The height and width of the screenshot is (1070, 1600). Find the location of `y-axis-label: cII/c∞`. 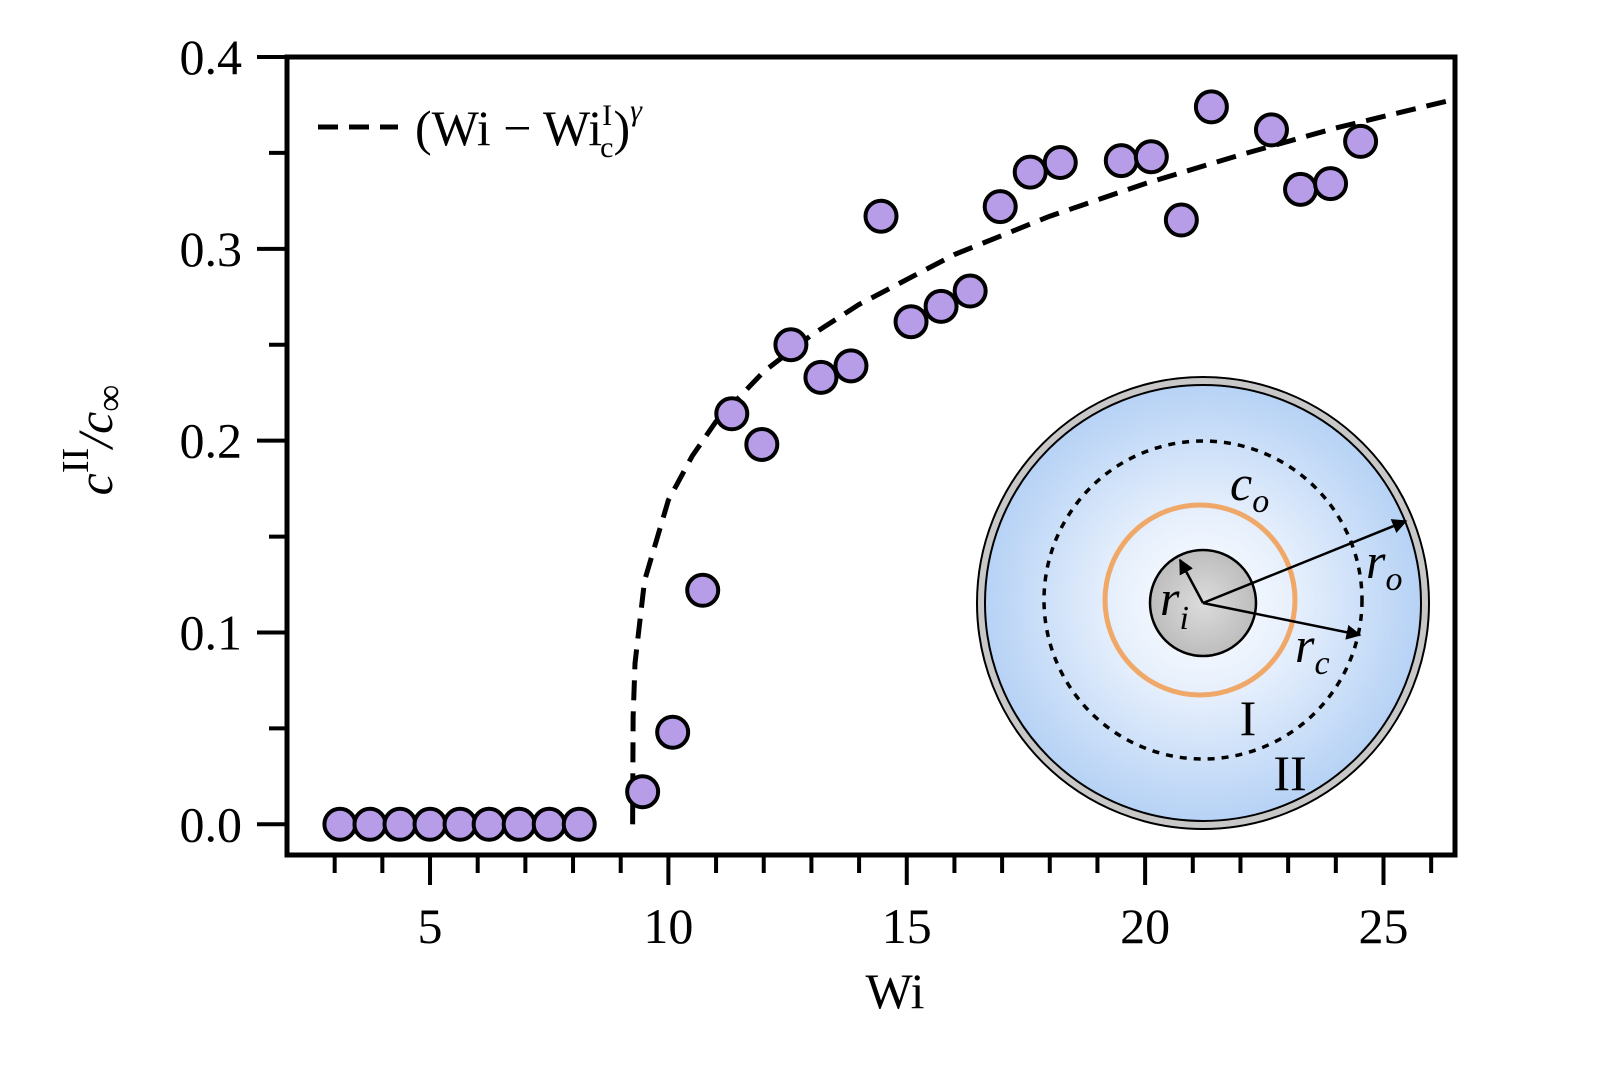

y-axis-label: cII/c∞ is located at coordinates (93, 440).